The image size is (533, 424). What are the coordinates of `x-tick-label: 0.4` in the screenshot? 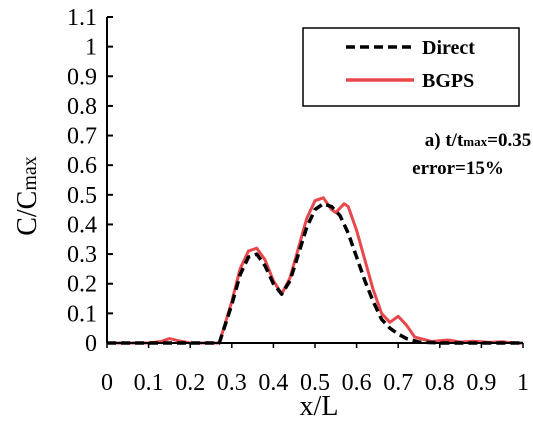 It's located at (273, 383).